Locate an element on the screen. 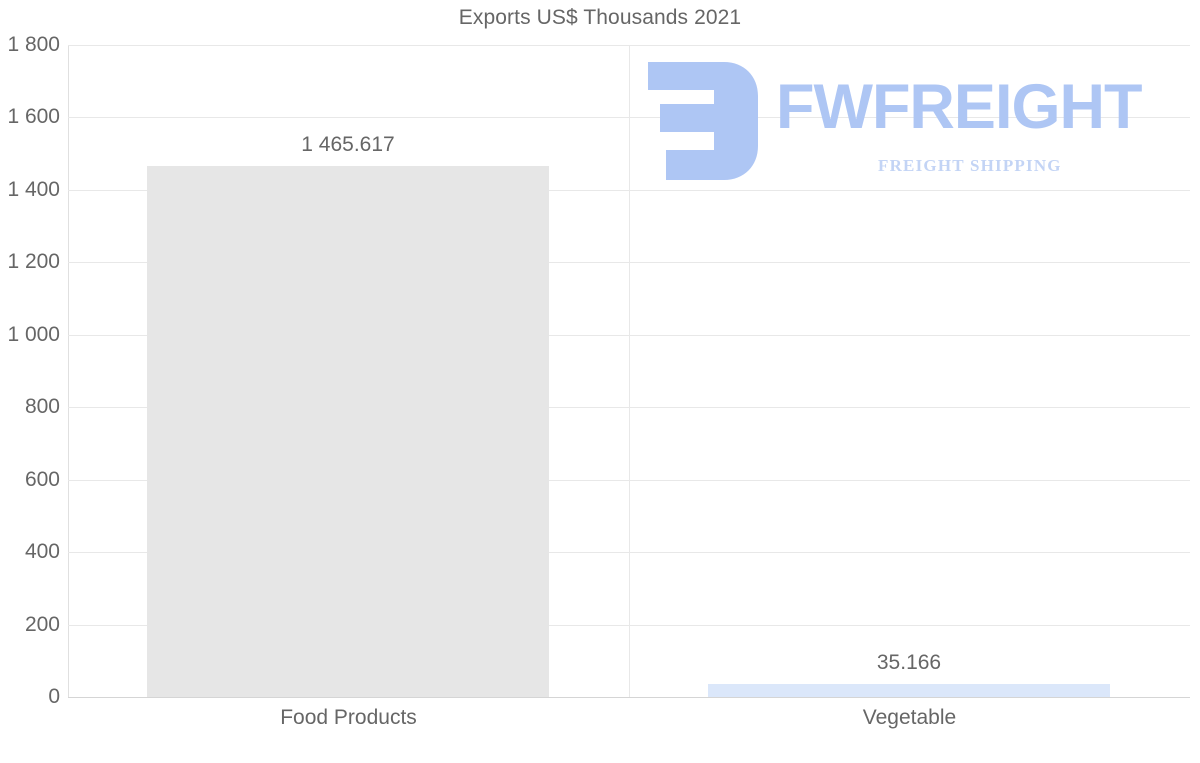  chart-title: Exports US$ Thousands 2021 is located at coordinates (600, 17).